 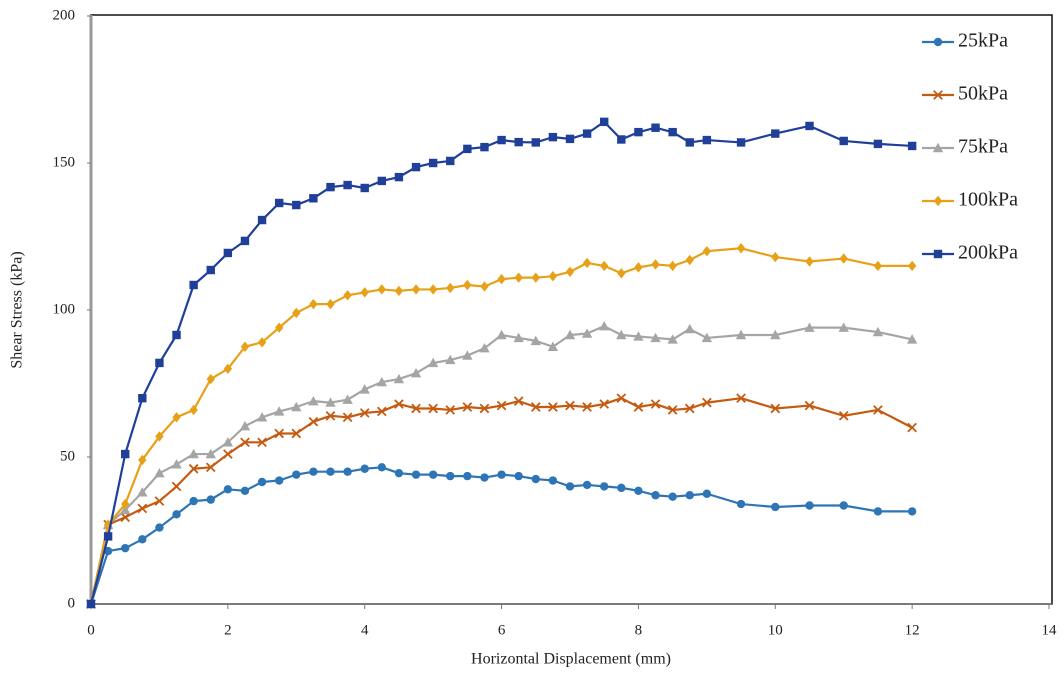 I want to click on y-tick-label: 50, so click(x=67, y=456).